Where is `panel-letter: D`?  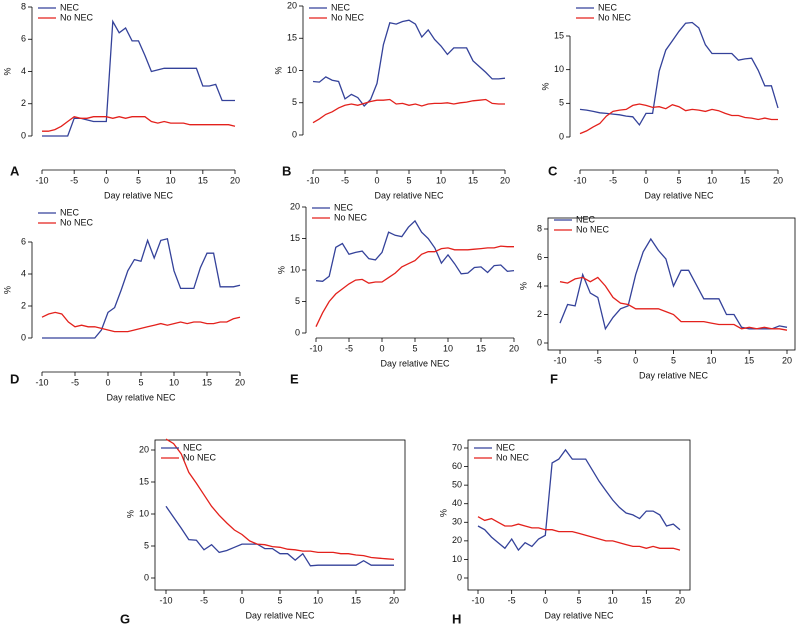 panel-letter: D is located at coordinates (14, 378).